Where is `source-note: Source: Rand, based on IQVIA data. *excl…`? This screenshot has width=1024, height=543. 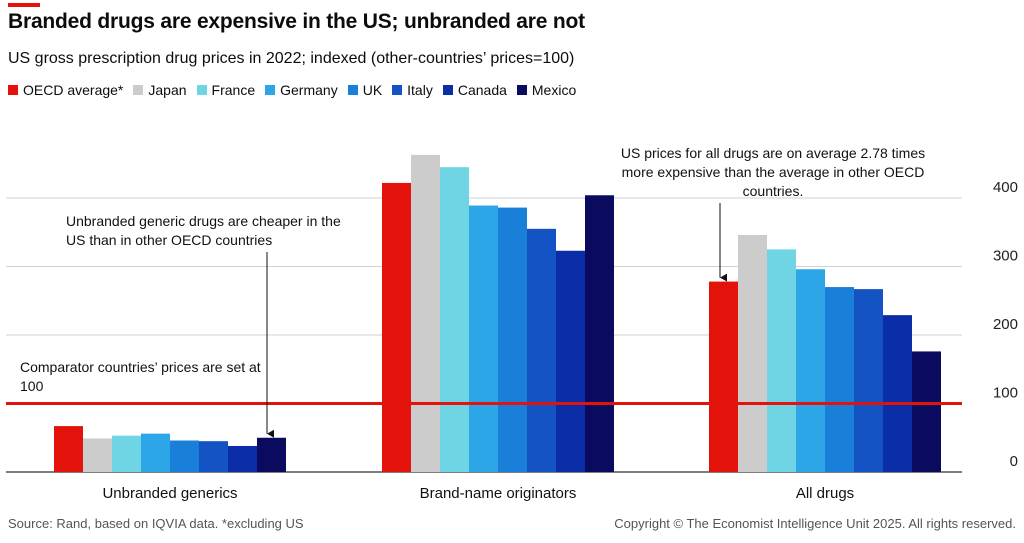 source-note: Source: Rand, based on IQVIA data. *excl… is located at coordinates (156, 523).